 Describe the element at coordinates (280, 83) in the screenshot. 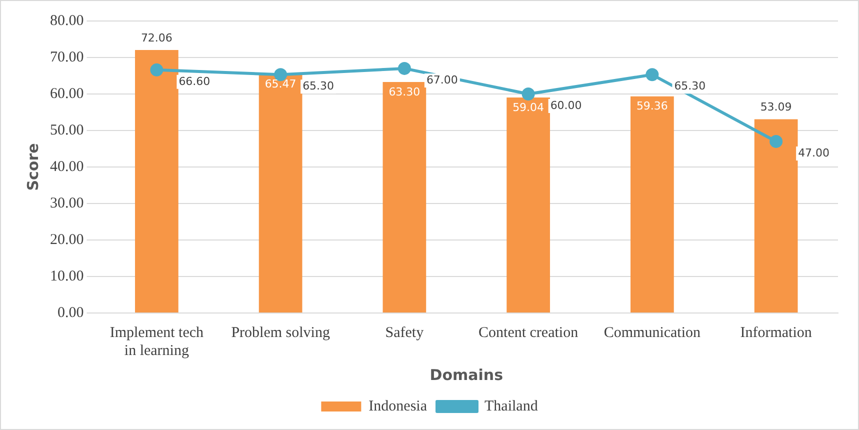

I see `data-label: 65.47` at that location.